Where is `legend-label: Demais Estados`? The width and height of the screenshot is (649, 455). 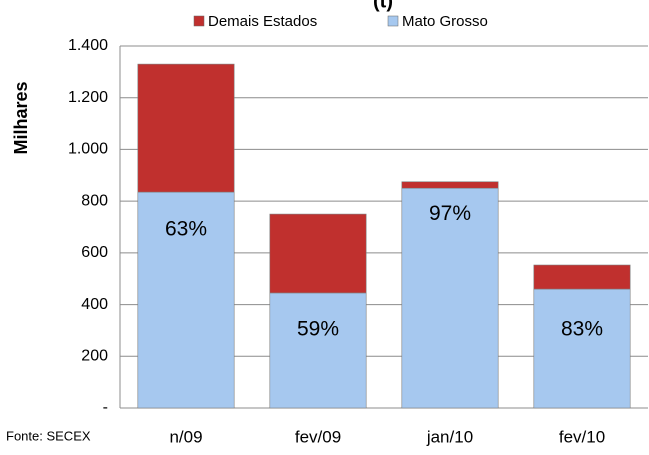 legend-label: Demais Estados is located at coordinates (262, 21).